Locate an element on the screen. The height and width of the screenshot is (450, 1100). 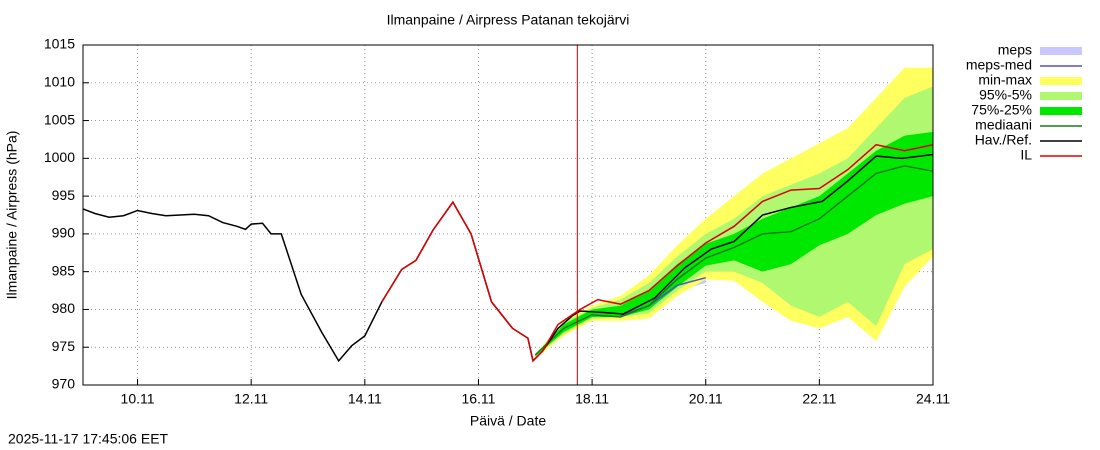
y-tick-label: 980 is located at coordinates (64, 308).